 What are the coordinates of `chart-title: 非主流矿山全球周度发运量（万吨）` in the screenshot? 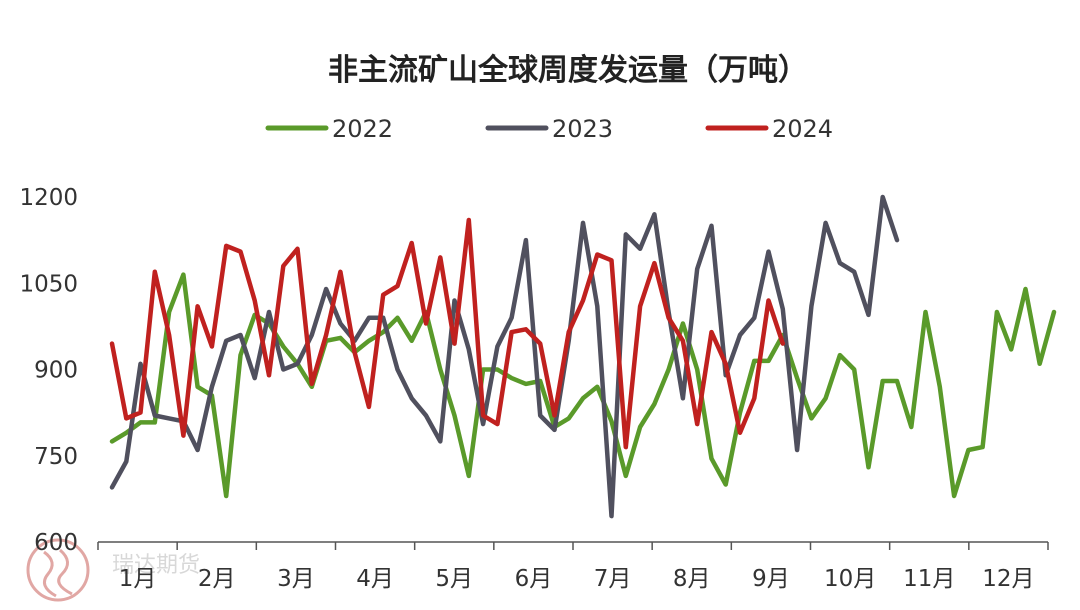 It's located at (568, 70).